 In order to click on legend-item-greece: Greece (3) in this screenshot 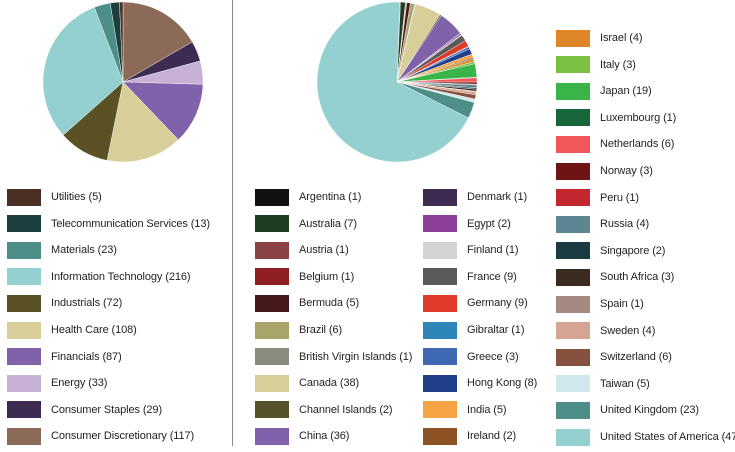, I will do `click(471, 357)`.